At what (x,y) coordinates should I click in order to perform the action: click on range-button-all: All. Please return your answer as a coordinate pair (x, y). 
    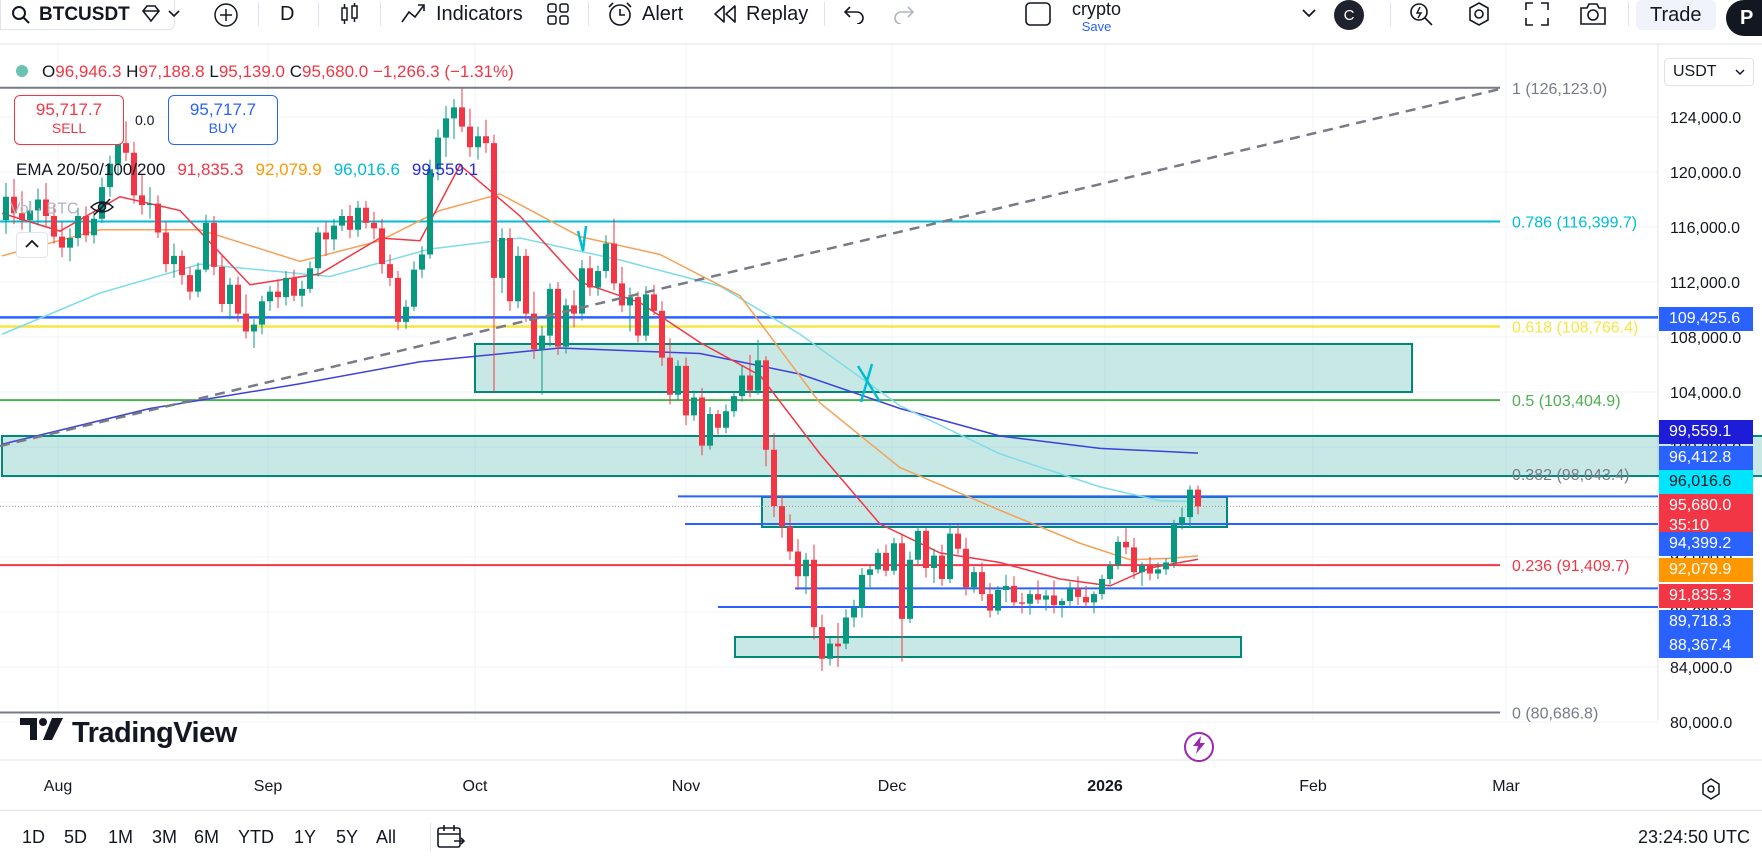
    Looking at the image, I should click on (386, 837).